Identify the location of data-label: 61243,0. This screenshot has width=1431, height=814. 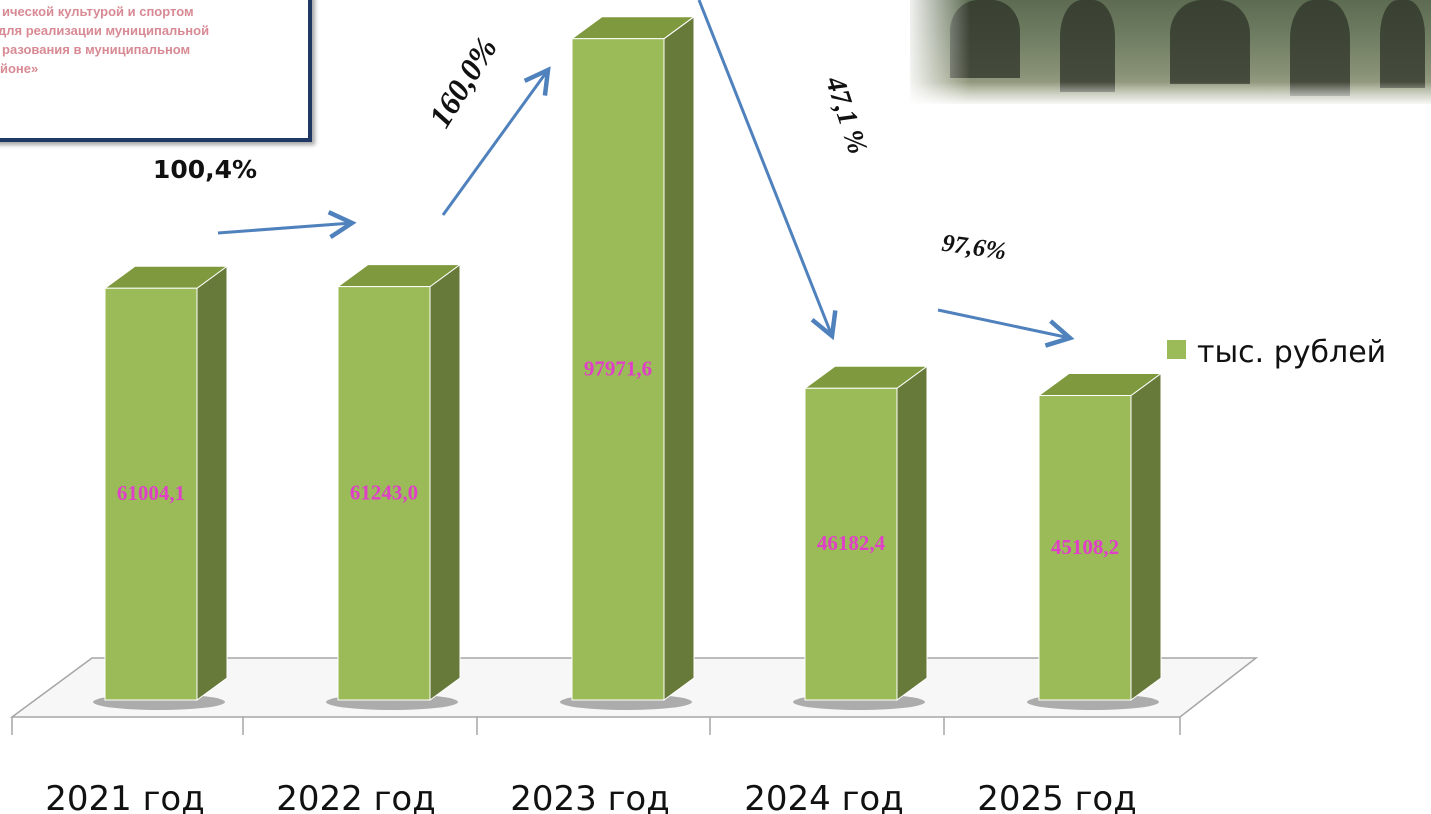
(384, 492).